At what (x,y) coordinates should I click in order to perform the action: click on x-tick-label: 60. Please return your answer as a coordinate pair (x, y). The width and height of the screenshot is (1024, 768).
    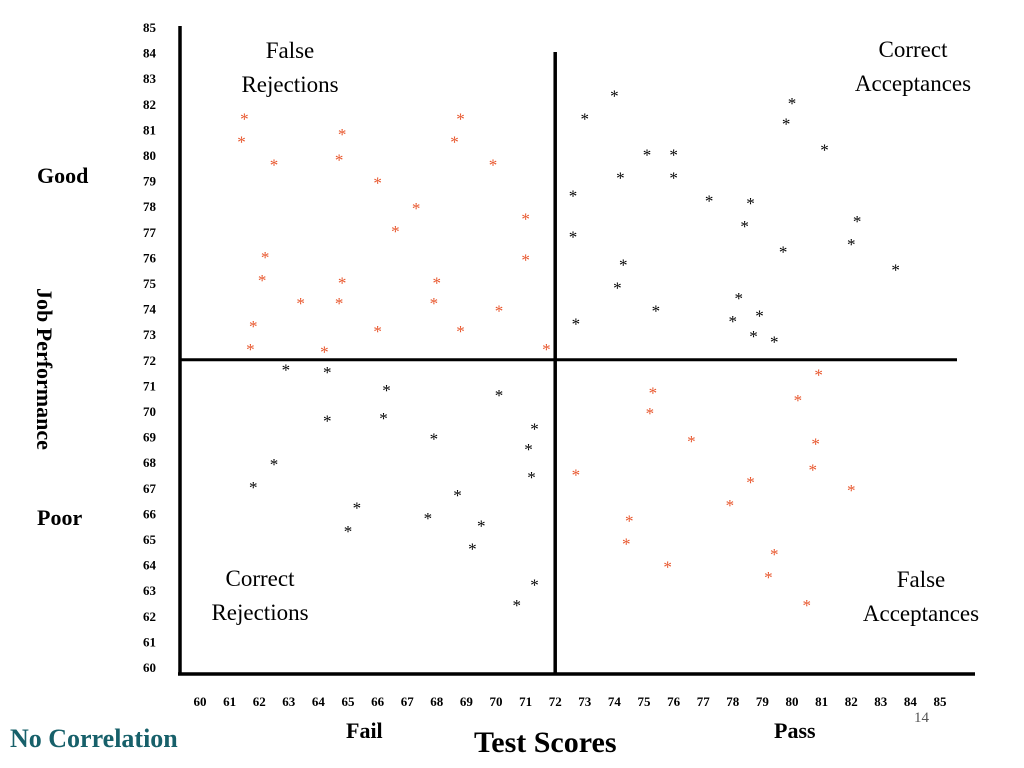
    Looking at the image, I should click on (200, 701).